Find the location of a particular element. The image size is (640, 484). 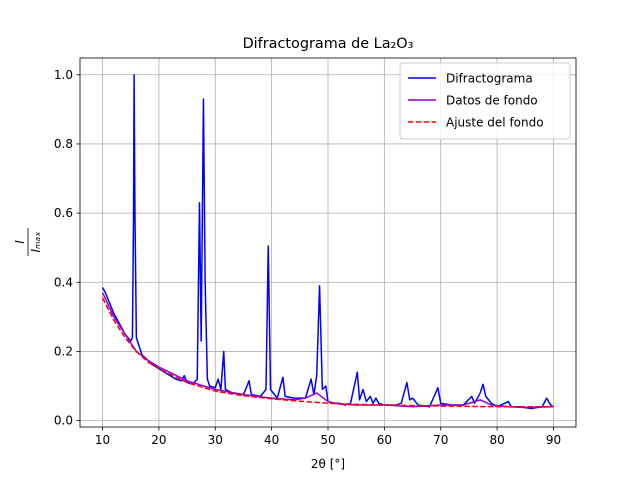

legend-box is located at coordinates (485, 101).